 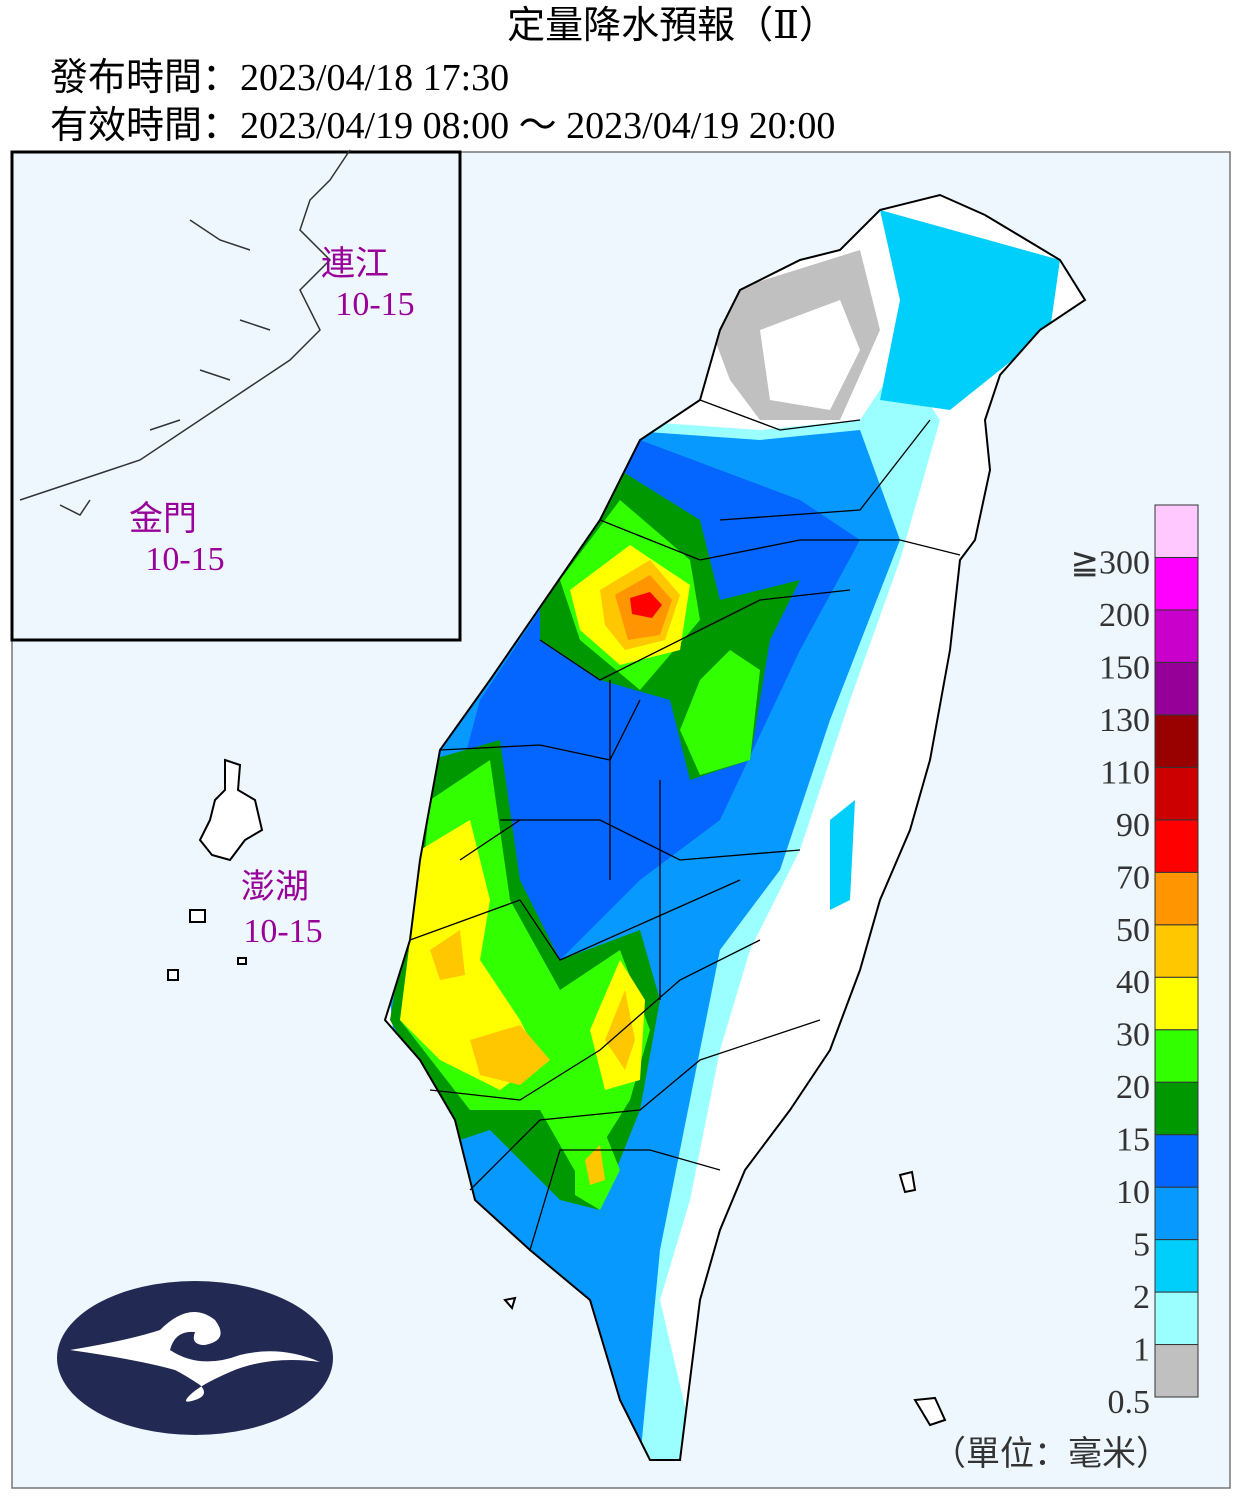 I want to click on legend-label: 1, so click(x=1141, y=1350).